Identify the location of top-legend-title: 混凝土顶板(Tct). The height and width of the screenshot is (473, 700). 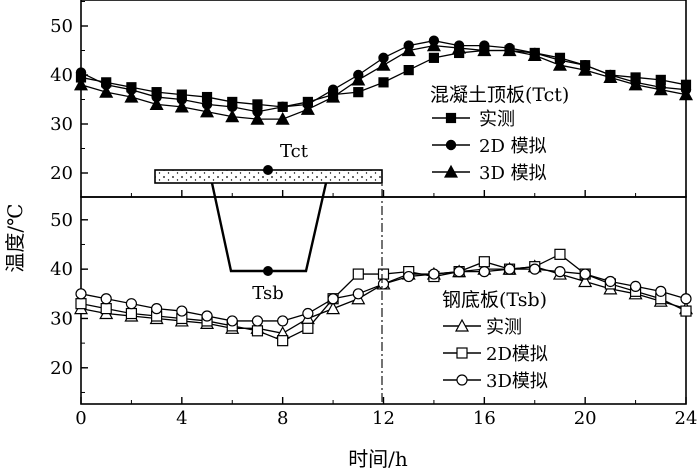
(499, 95).